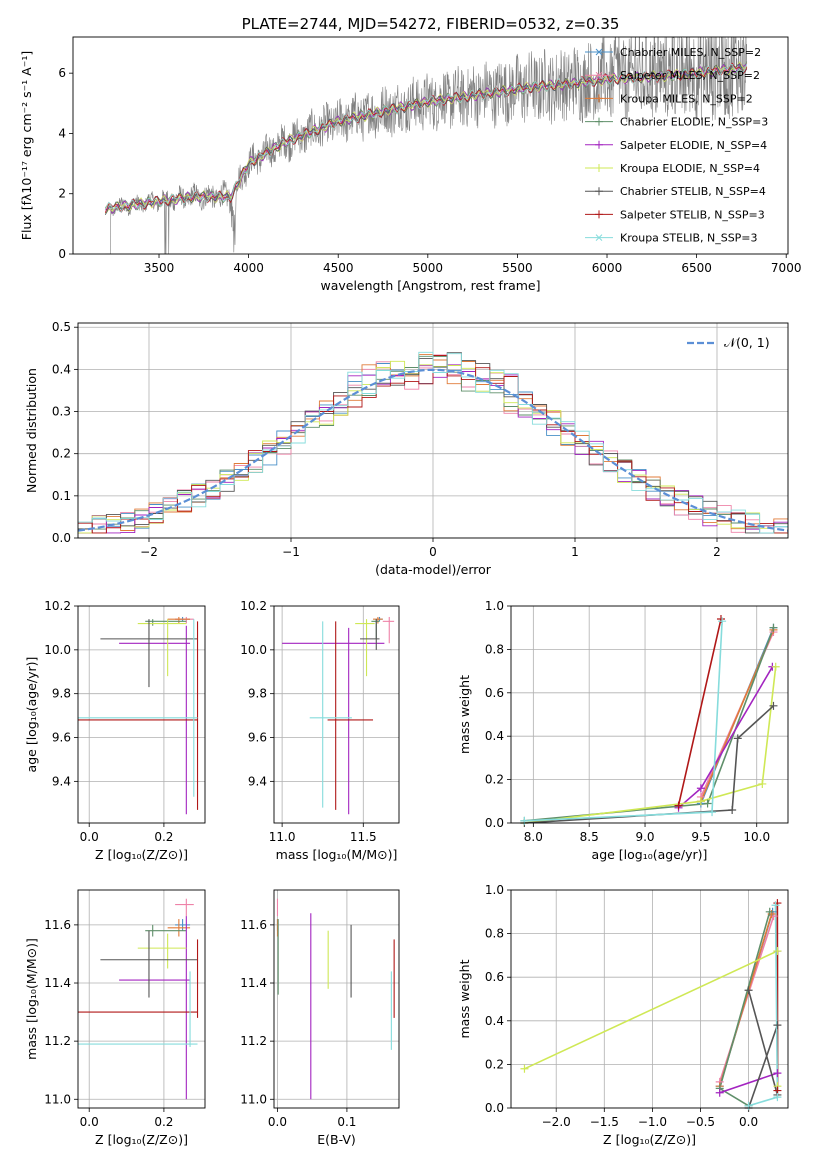 The height and width of the screenshot is (1174, 819). What do you see at coordinates (31, 715) in the screenshot?
I see `y-axis-label: age [log₁₀(age/yr)]` at bounding box center [31, 715].